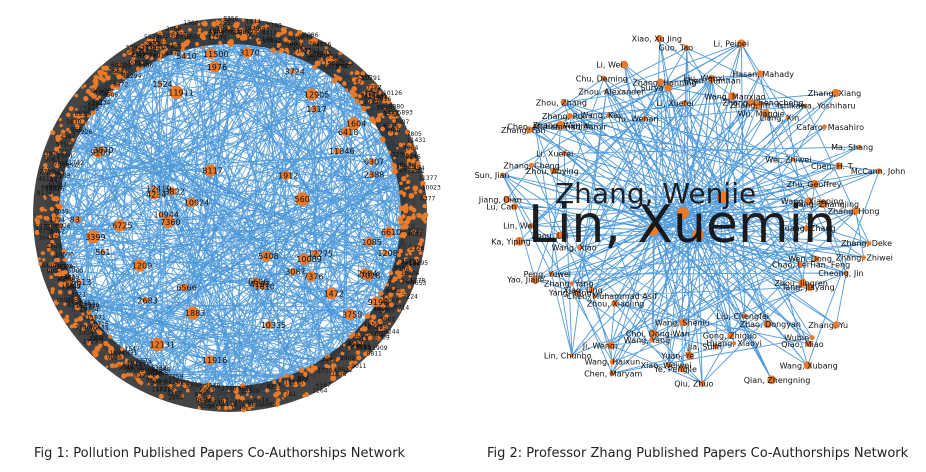  I want to click on network-1-node-label: 5410, so click(186, 56).